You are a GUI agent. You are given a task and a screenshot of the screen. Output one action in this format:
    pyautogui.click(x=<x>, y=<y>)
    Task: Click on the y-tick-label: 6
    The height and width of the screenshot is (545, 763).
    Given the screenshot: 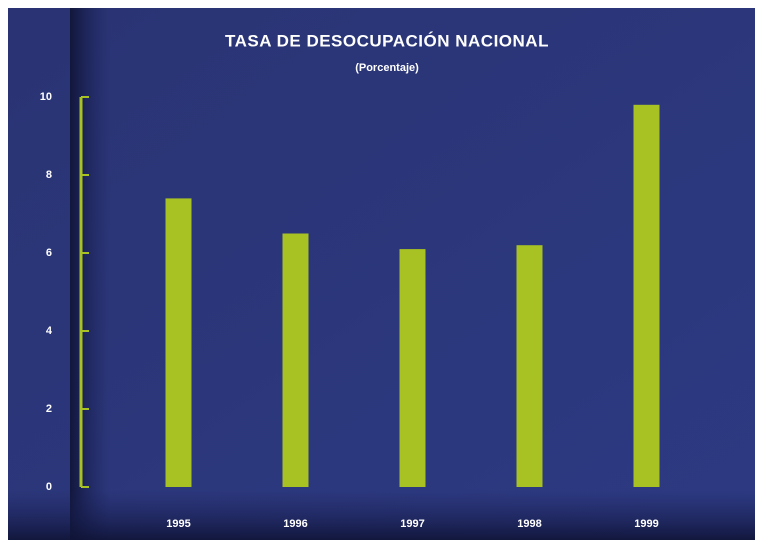 What is the action you would take?
    pyautogui.click(x=49, y=253)
    